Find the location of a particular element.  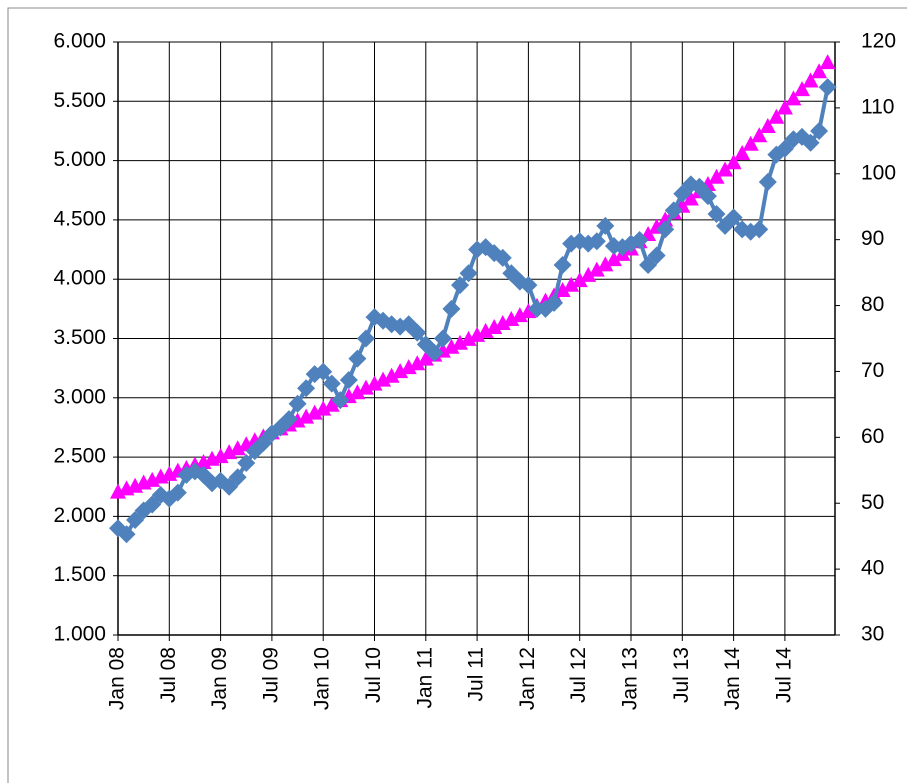

y2-tick-label: 80 is located at coordinates (872, 304).